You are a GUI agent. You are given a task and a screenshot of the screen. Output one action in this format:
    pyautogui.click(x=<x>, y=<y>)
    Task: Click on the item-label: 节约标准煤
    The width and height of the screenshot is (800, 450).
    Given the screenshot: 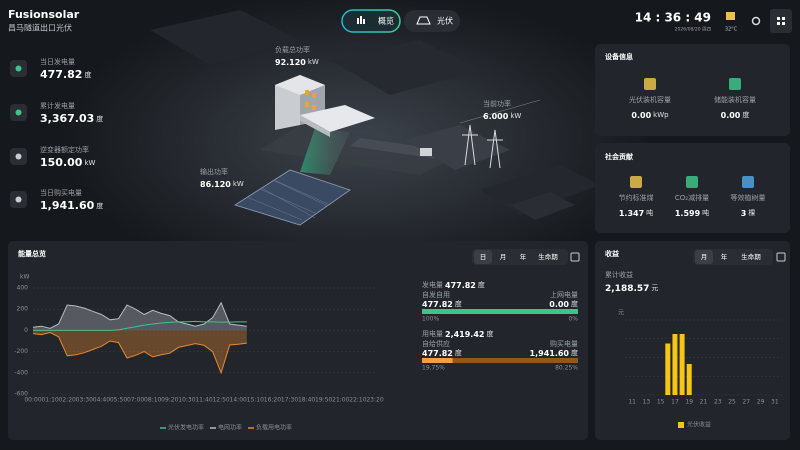 What is the action you would take?
    pyautogui.click(x=636, y=197)
    